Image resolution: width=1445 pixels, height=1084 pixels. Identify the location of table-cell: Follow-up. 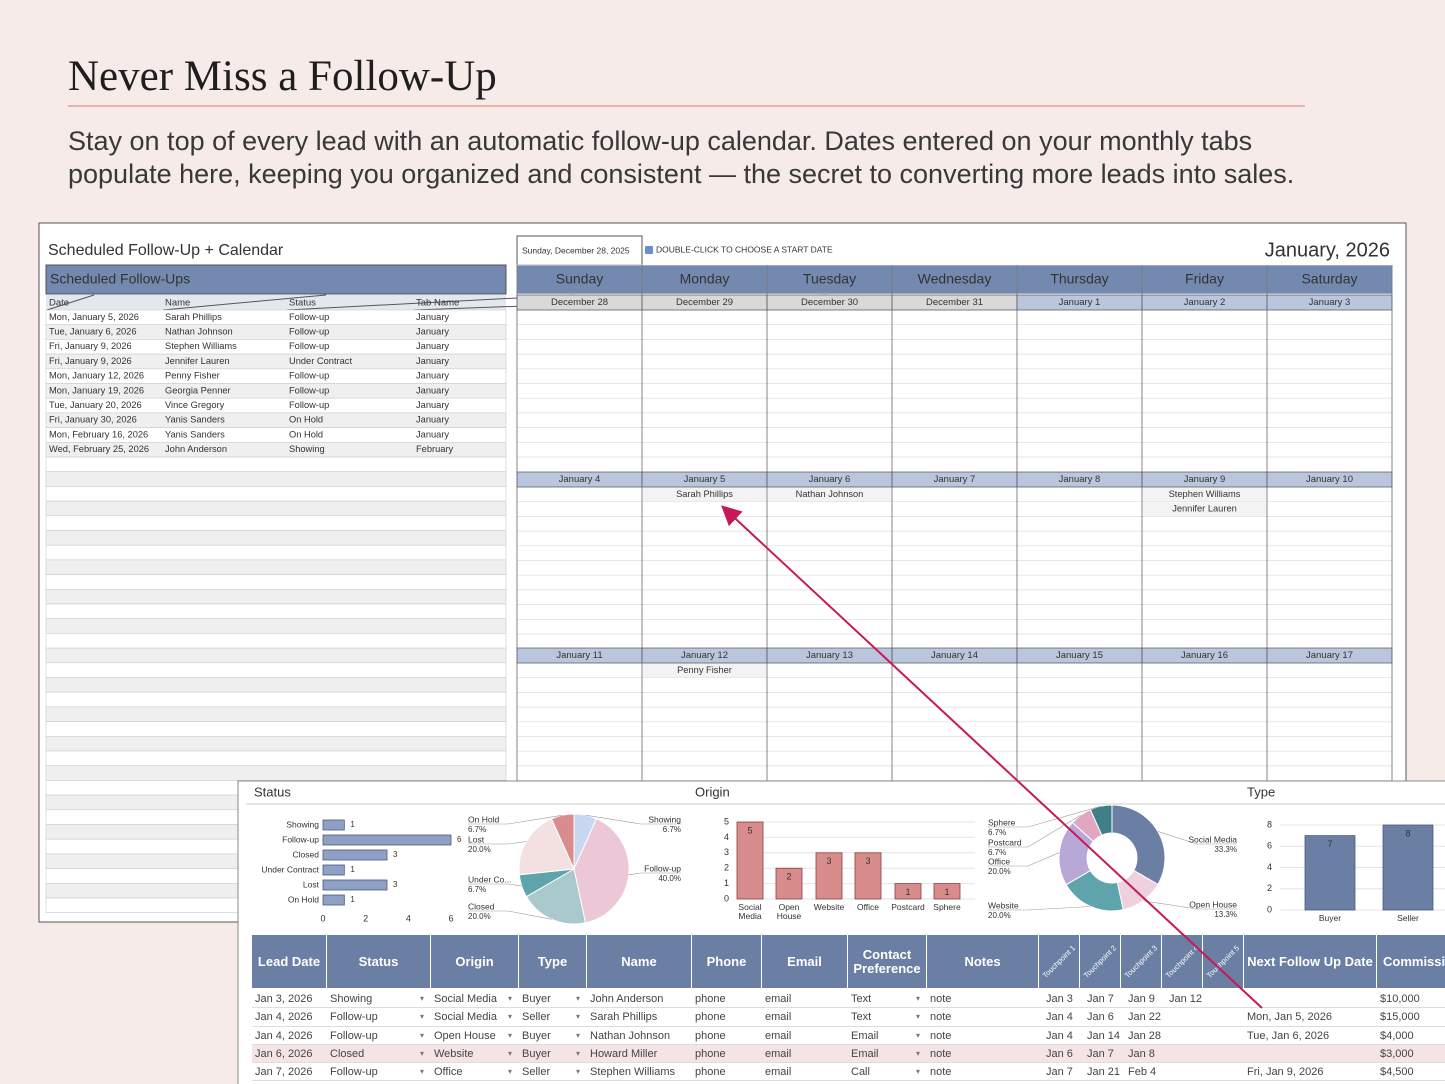
(354, 1035).